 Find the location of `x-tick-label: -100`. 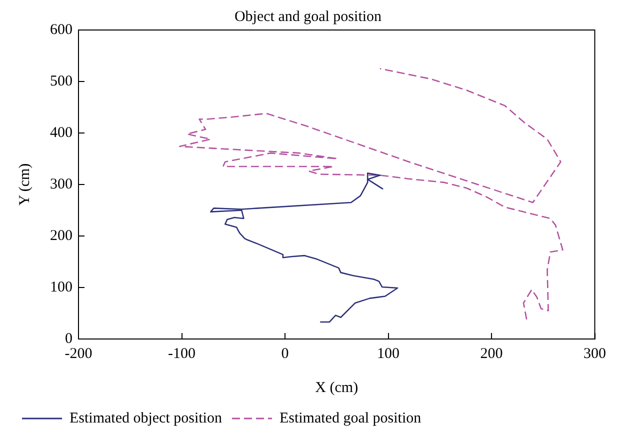

x-tick-label: -100 is located at coordinates (182, 354).